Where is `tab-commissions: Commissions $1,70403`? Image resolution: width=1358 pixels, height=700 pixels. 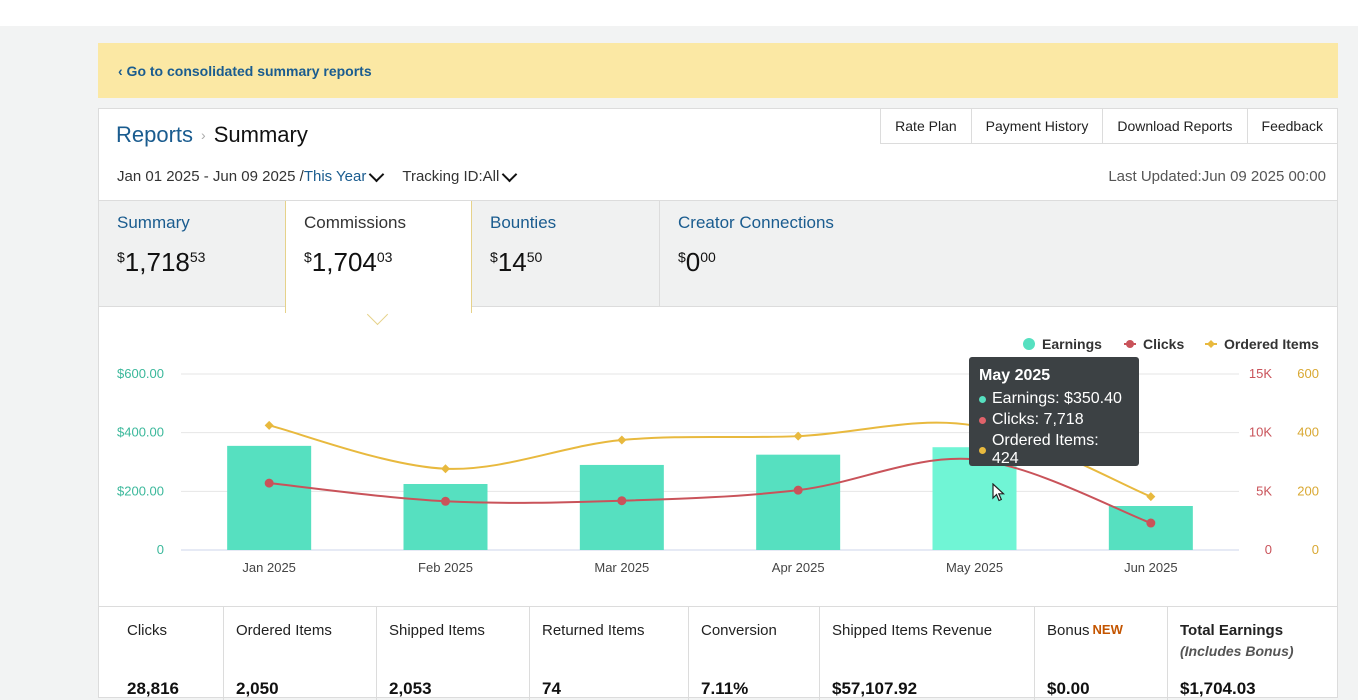
tab-commissions: Commissions $1,70403 is located at coordinates (378, 257).